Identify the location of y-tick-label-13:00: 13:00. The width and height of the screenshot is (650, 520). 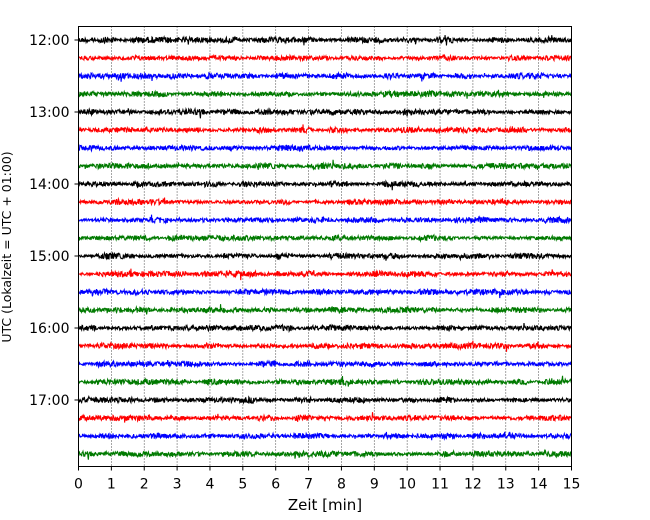
(49, 113).